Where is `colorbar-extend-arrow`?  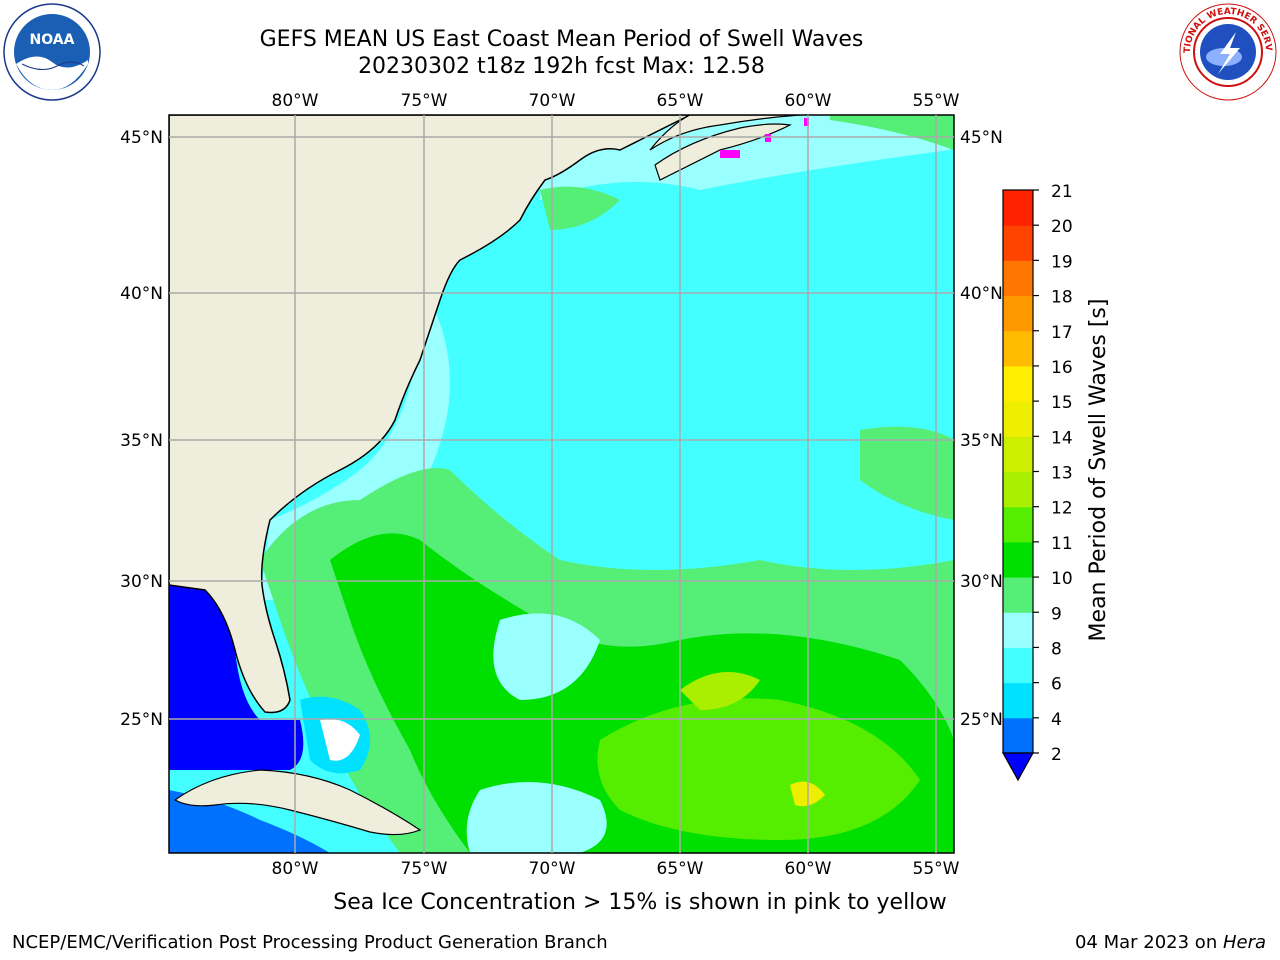
colorbar-extend-arrow is located at coordinates (1018, 767).